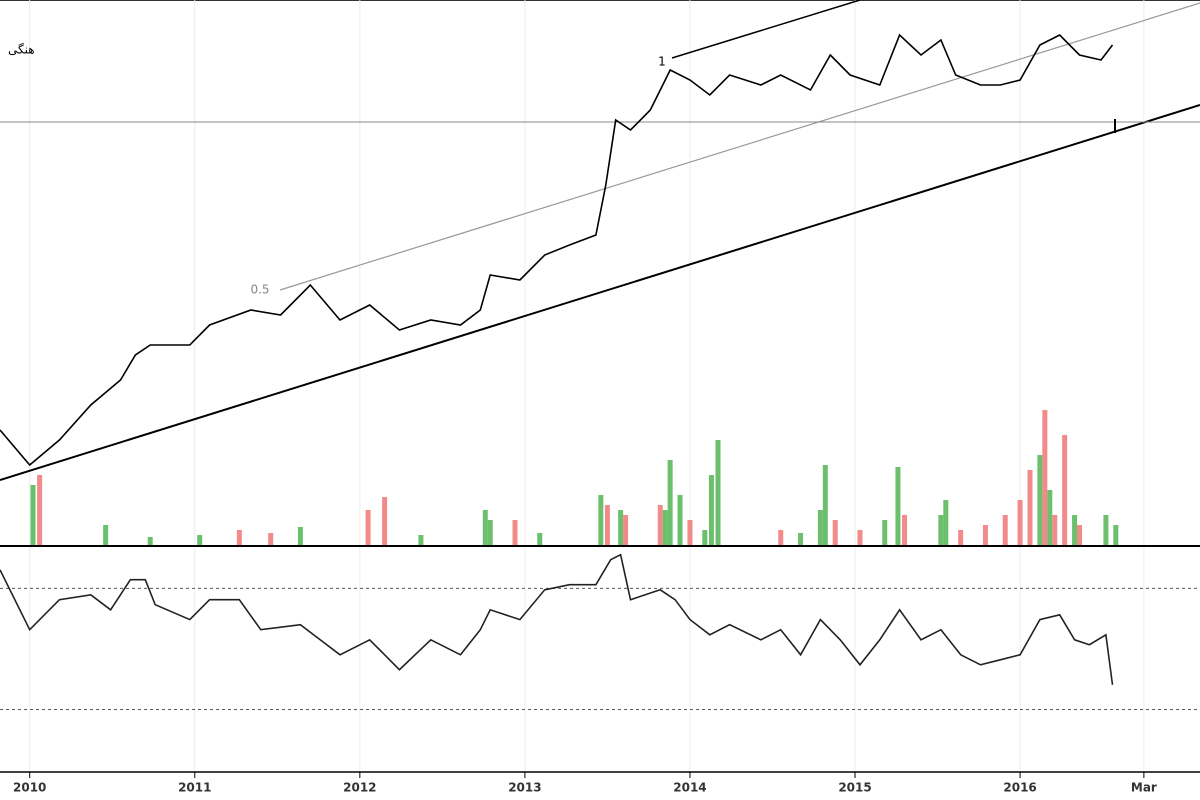  What do you see at coordinates (194, 788) in the screenshot?
I see `x-tick-label: 2011` at bounding box center [194, 788].